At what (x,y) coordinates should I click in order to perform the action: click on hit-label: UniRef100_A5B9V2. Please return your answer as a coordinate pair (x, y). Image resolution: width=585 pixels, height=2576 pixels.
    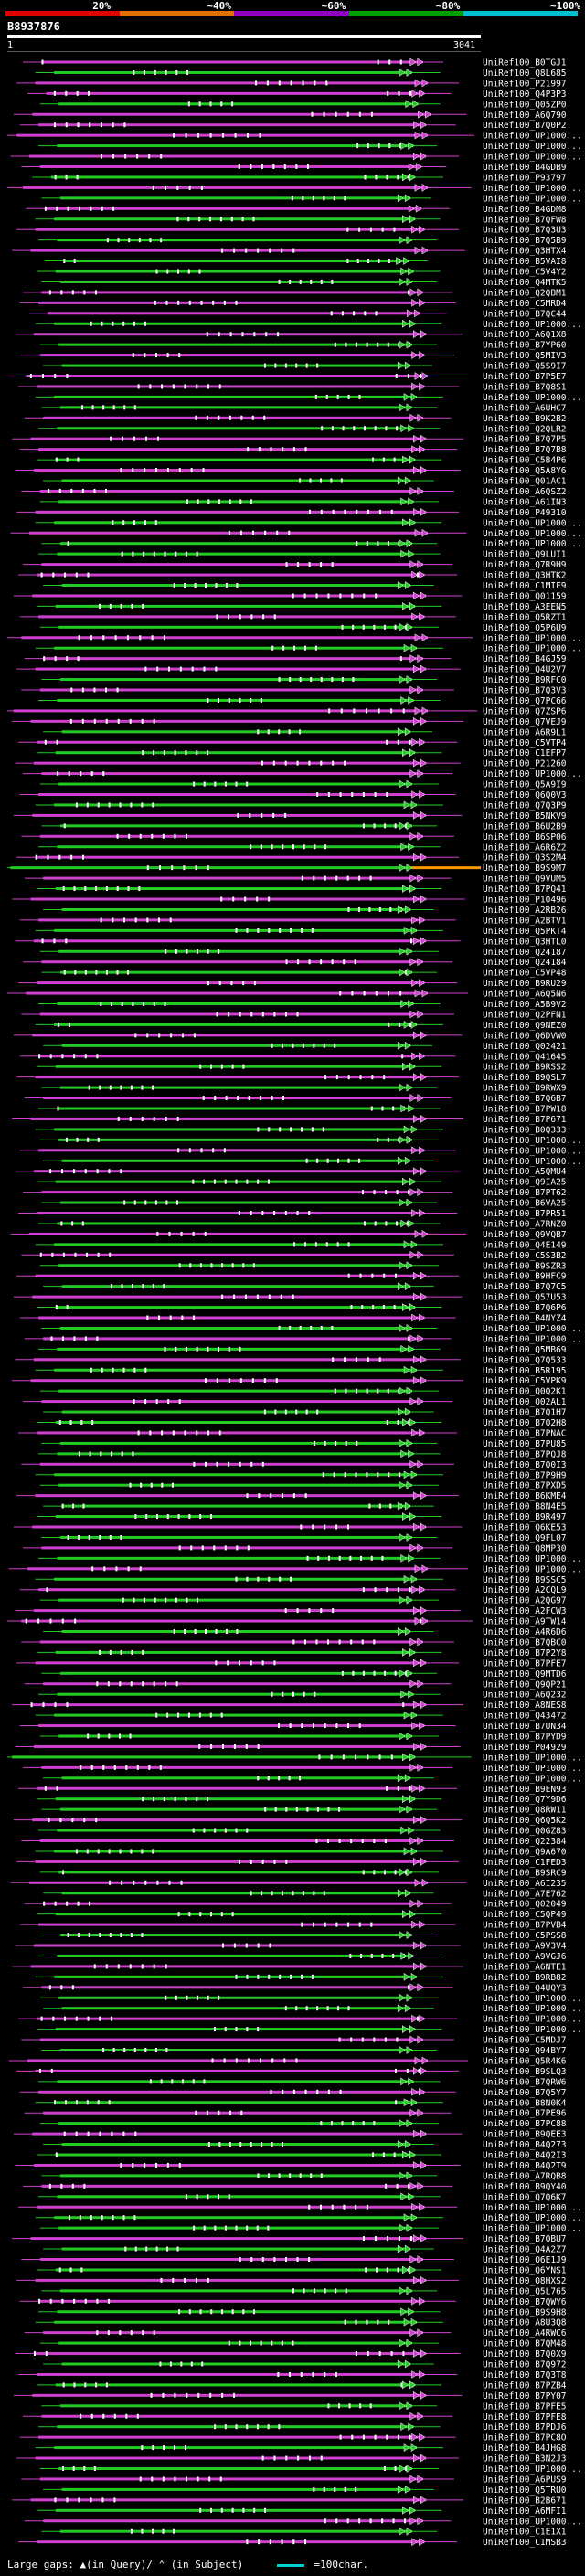
    Looking at the image, I should click on (525, 1005).